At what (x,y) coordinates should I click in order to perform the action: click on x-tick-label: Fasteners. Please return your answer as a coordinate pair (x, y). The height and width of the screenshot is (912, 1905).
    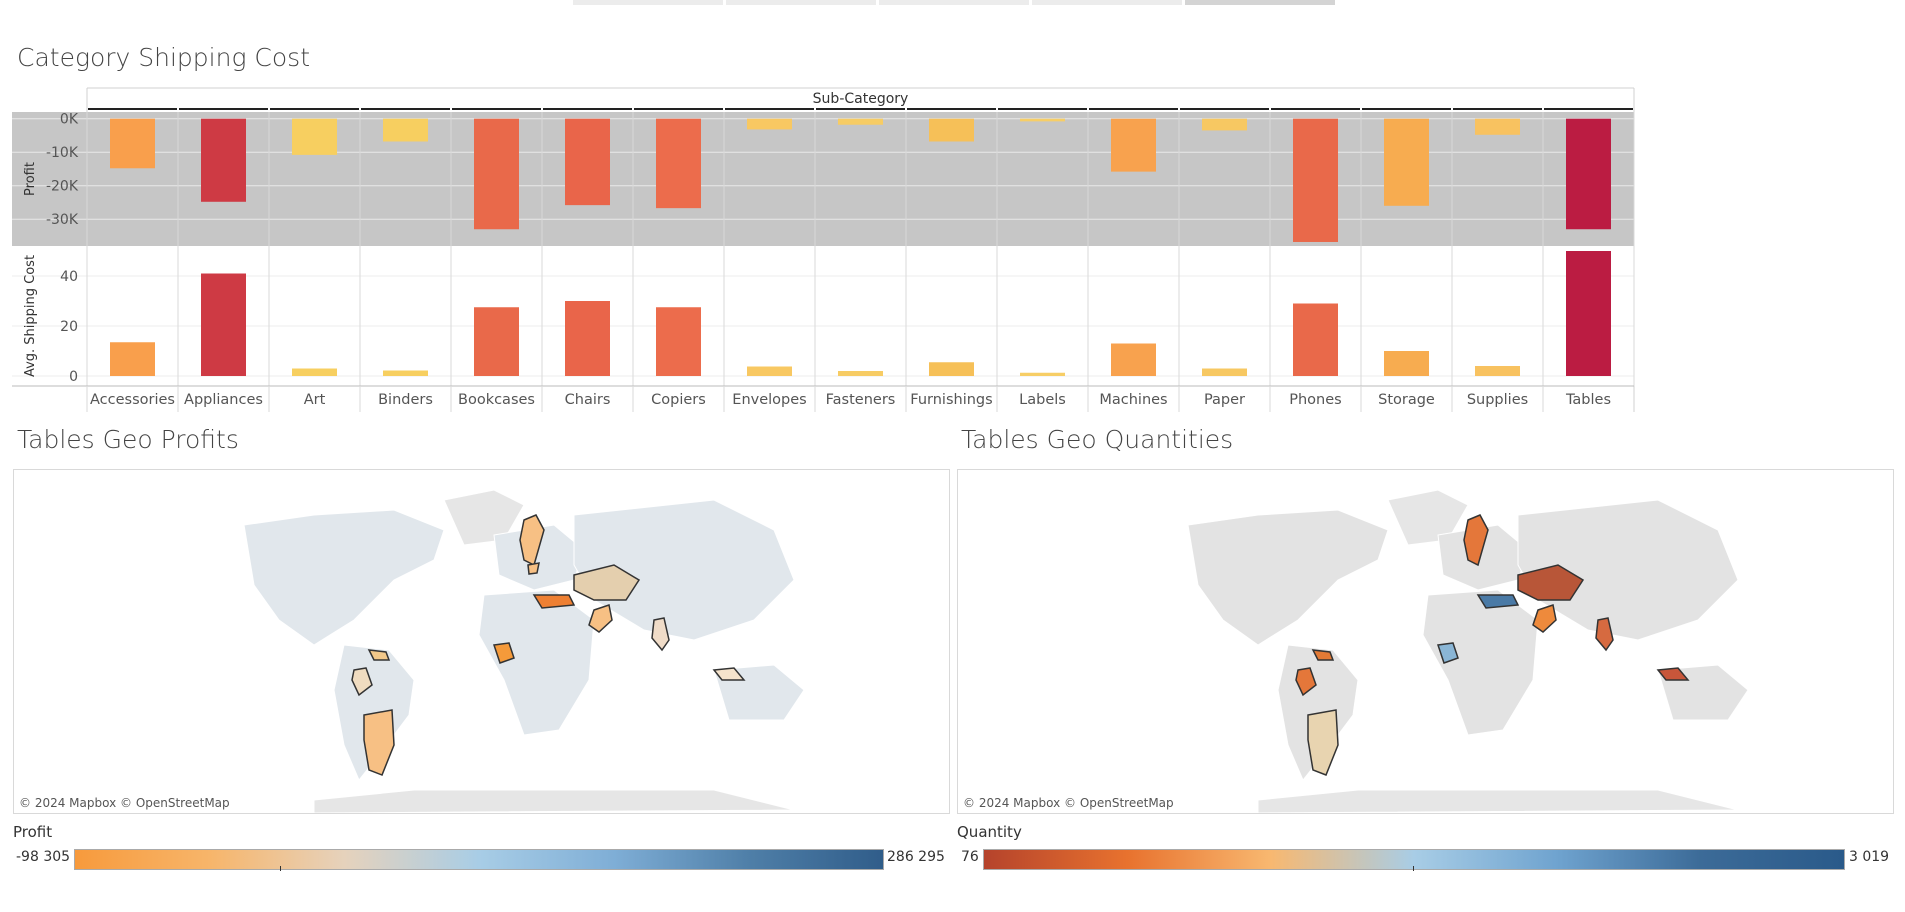
    Looking at the image, I should click on (861, 400).